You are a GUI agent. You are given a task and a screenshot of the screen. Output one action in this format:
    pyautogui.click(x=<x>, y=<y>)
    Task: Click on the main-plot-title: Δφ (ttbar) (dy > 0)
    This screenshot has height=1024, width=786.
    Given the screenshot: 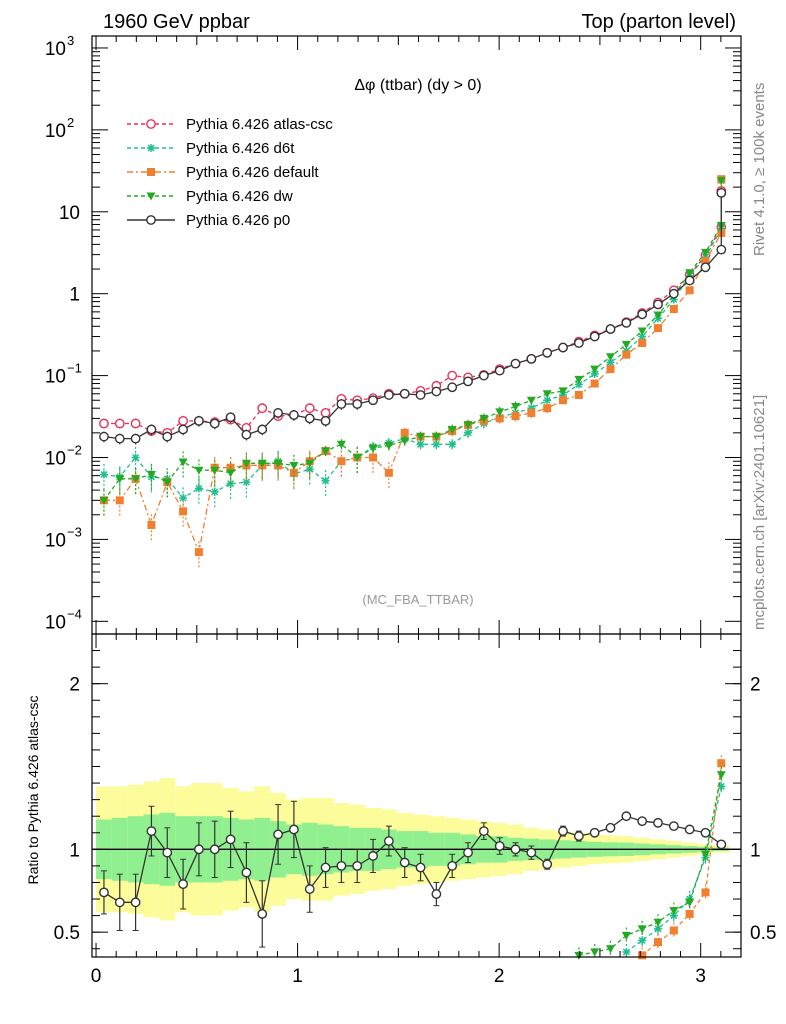 What is the action you would take?
    pyautogui.click(x=417, y=85)
    